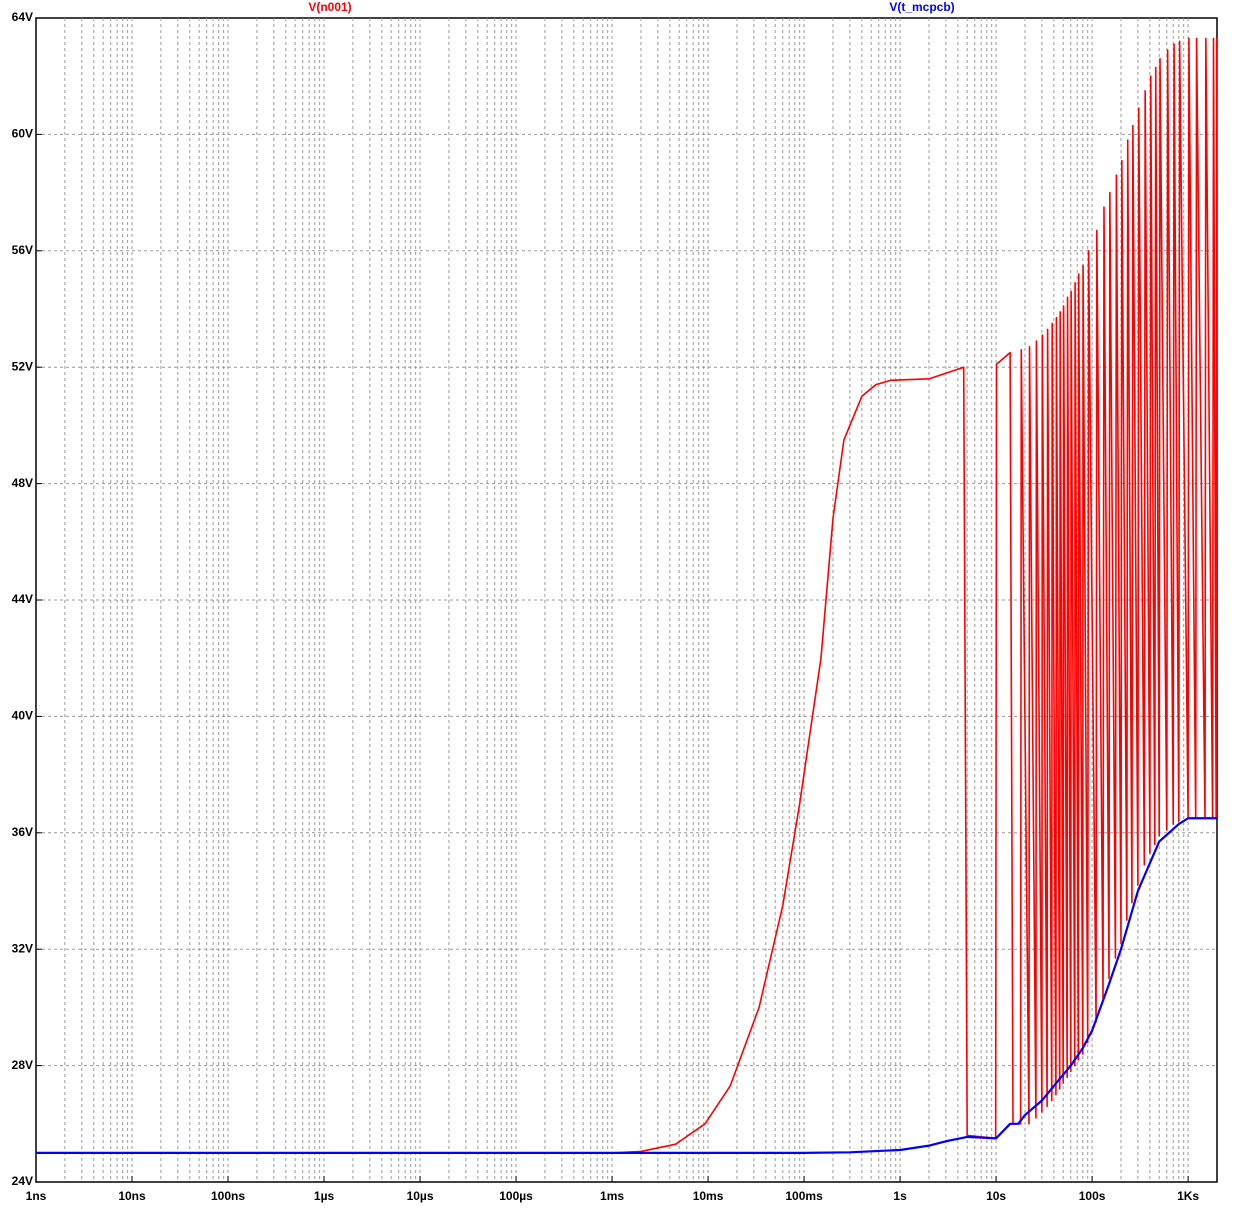 The height and width of the screenshot is (1211, 1254). I want to click on y-tick-label: 48V, so click(22, 483).